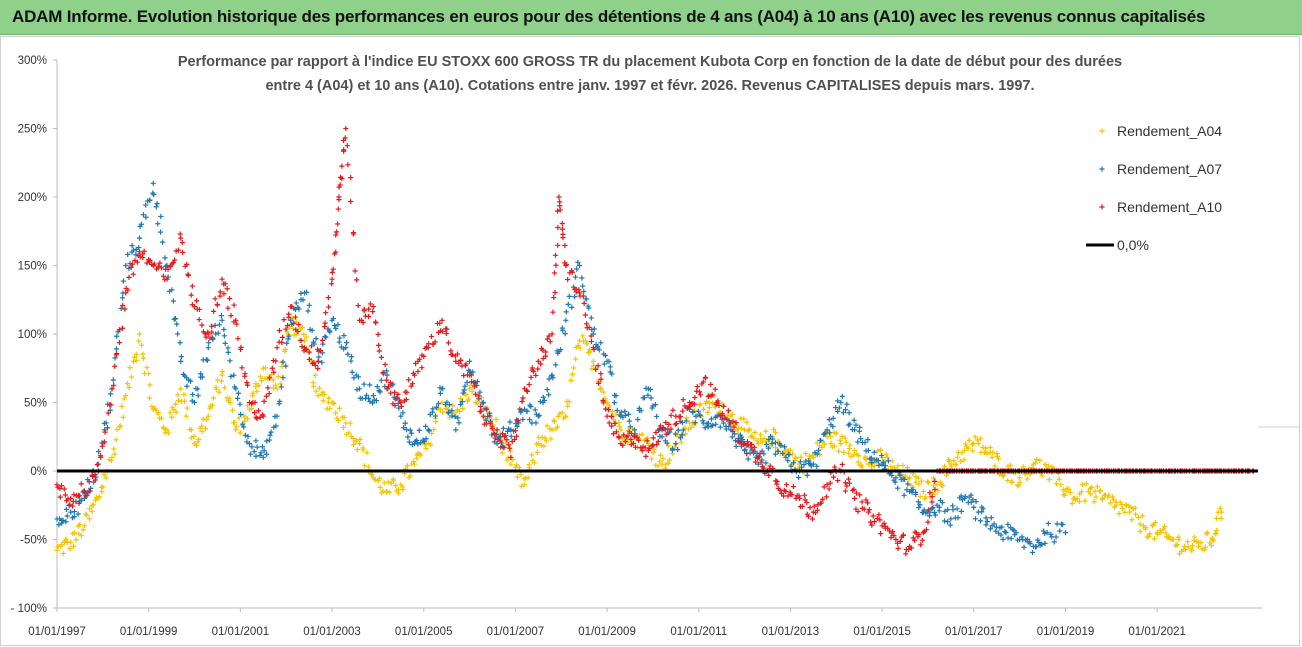 The width and height of the screenshot is (1302, 647). Describe the element at coordinates (1102, 131) in the screenshot. I see `legend-marker` at that location.